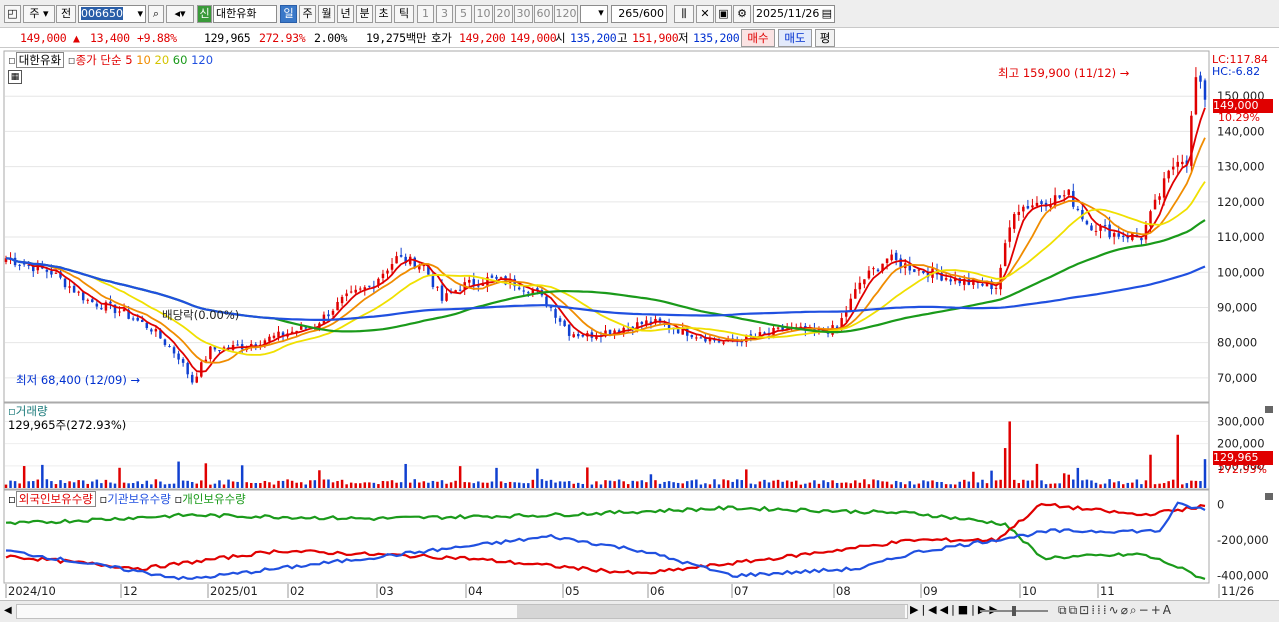 This screenshot has width=1279, height=622. Describe the element at coordinates (202, 60) in the screenshot. I see `ma-120: 120` at that location.